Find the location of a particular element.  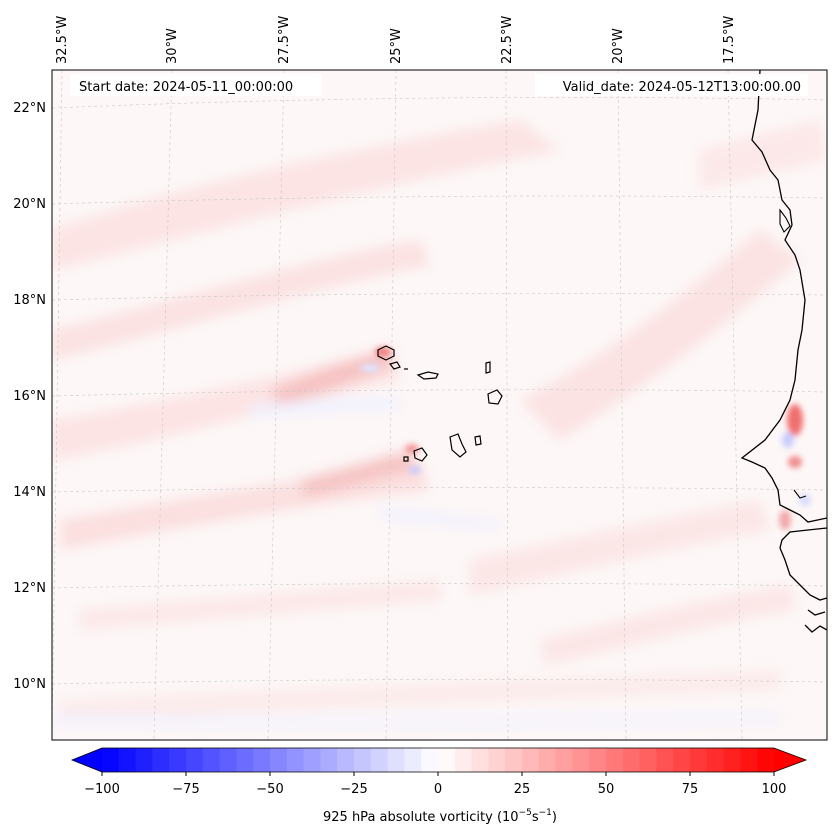

colorbar-tick-label: 25 is located at coordinates (522, 789).